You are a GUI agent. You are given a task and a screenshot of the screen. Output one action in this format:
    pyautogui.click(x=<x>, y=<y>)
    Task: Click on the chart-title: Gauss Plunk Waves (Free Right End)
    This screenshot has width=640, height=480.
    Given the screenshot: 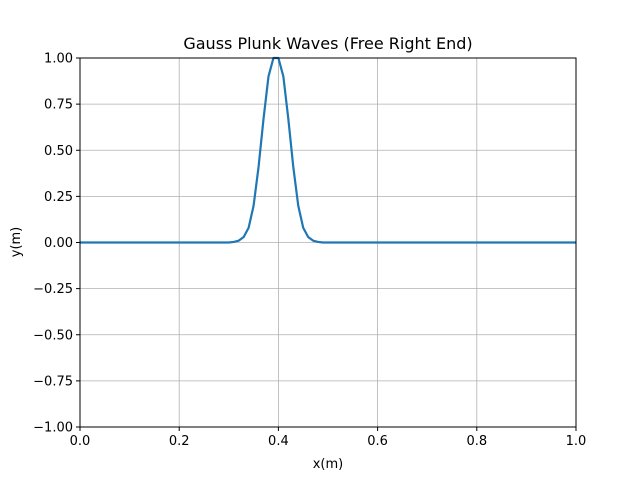 What is the action you would take?
    pyautogui.click(x=327, y=43)
    